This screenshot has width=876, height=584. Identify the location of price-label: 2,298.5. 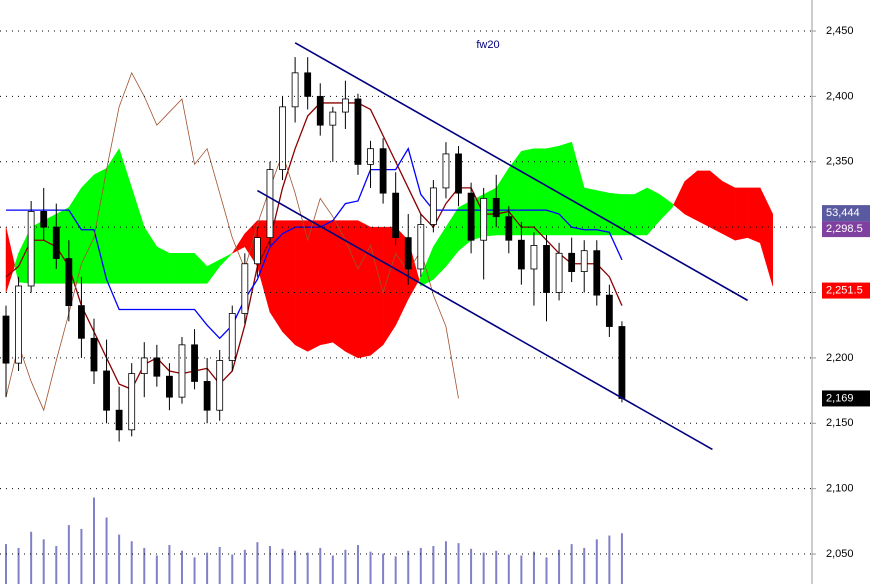
(844, 229).